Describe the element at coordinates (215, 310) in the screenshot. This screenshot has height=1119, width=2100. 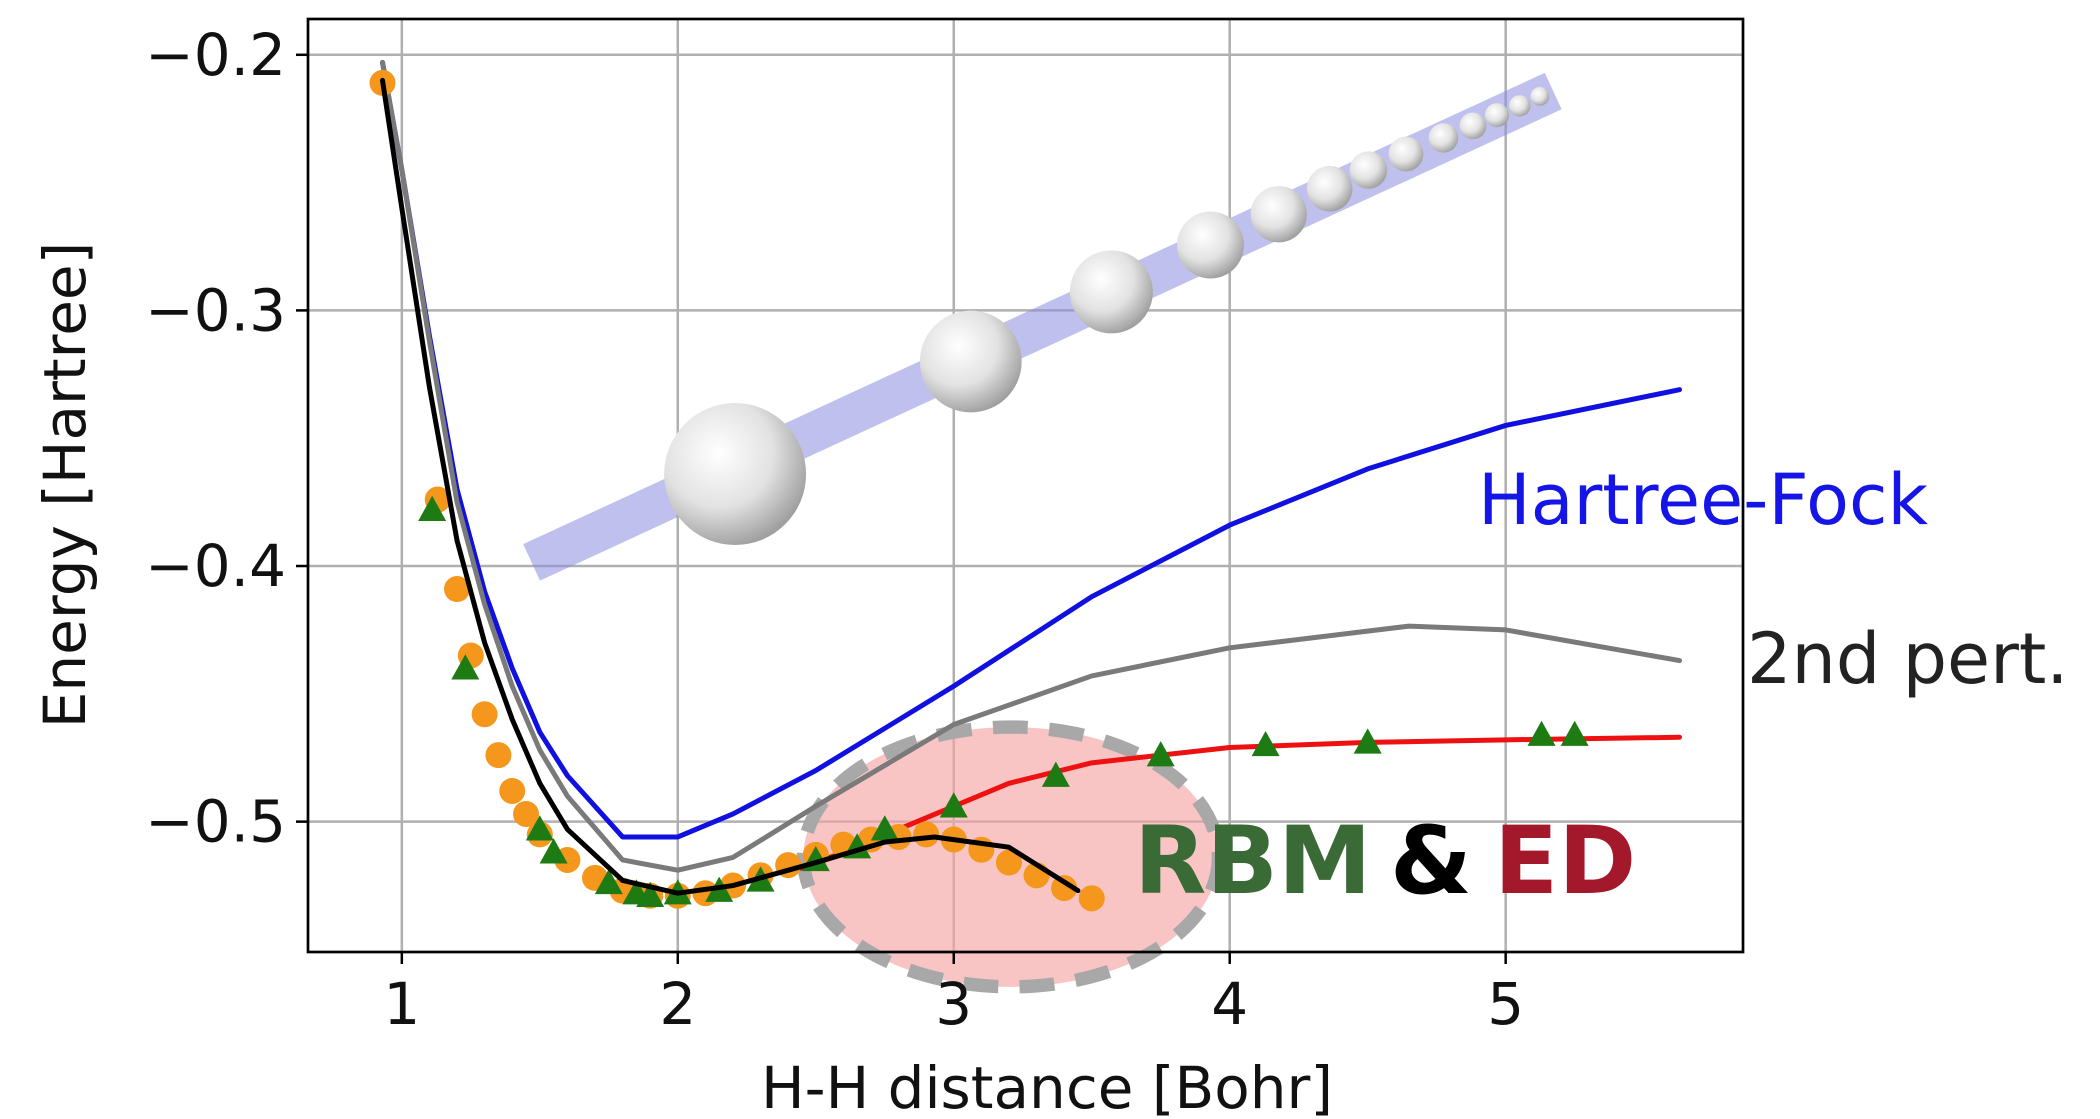
I see `y-tick-label: −0.3` at that location.